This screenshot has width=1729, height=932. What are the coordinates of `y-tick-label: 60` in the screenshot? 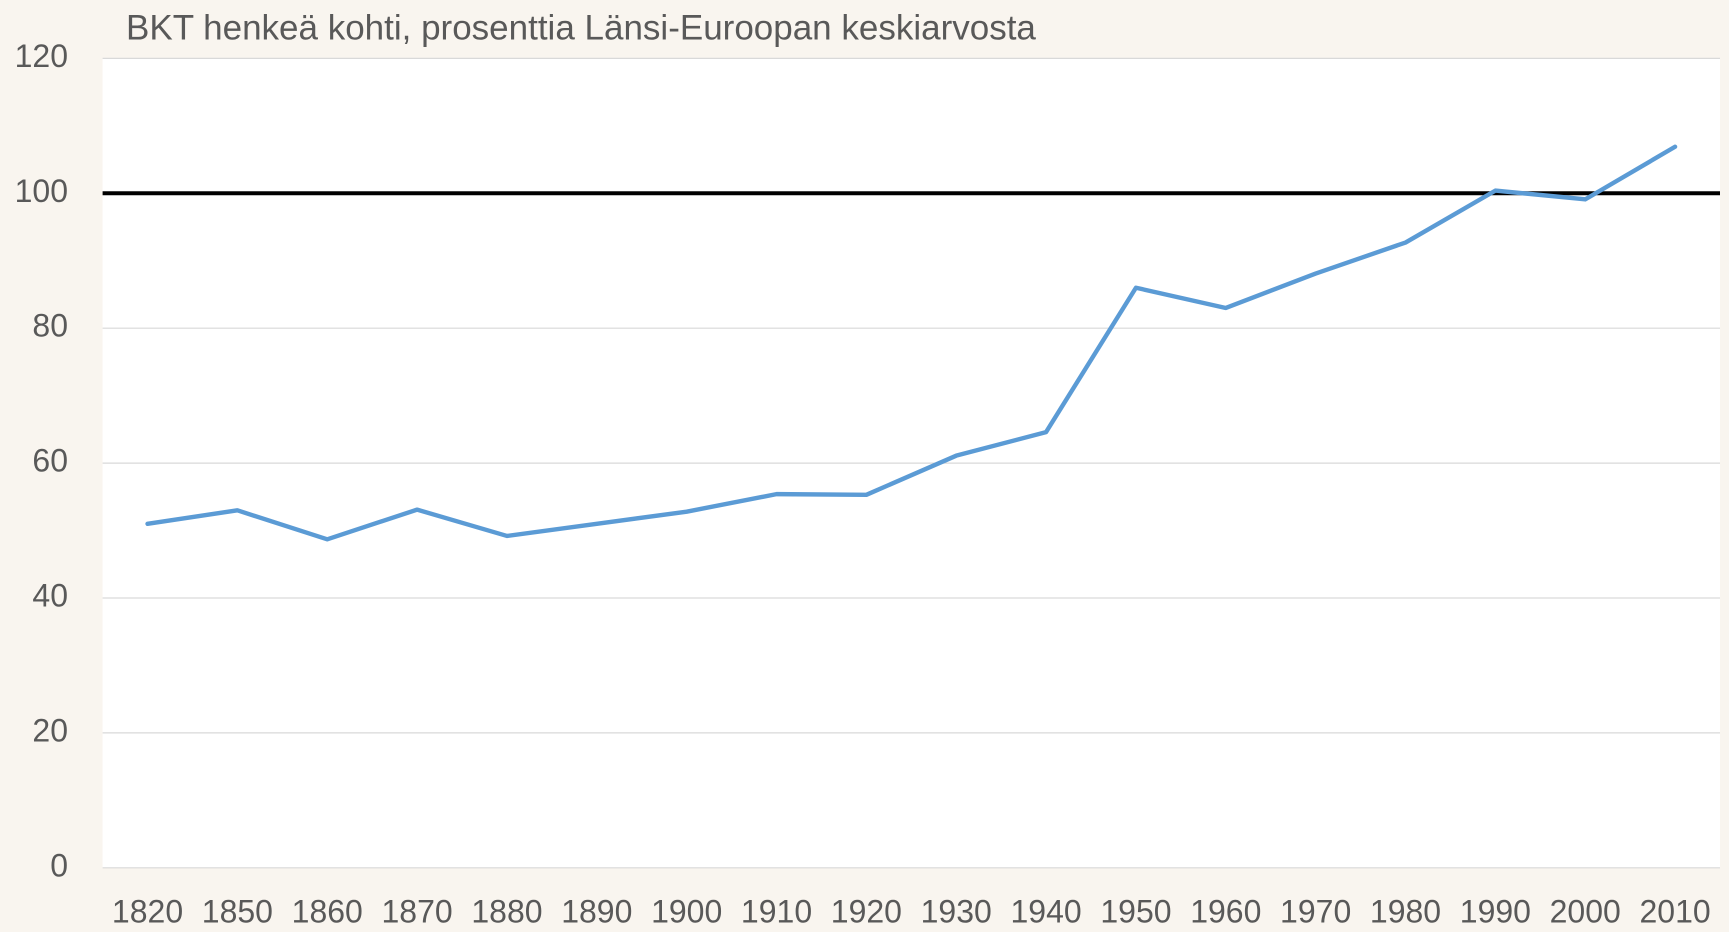 It's located at (50, 461).